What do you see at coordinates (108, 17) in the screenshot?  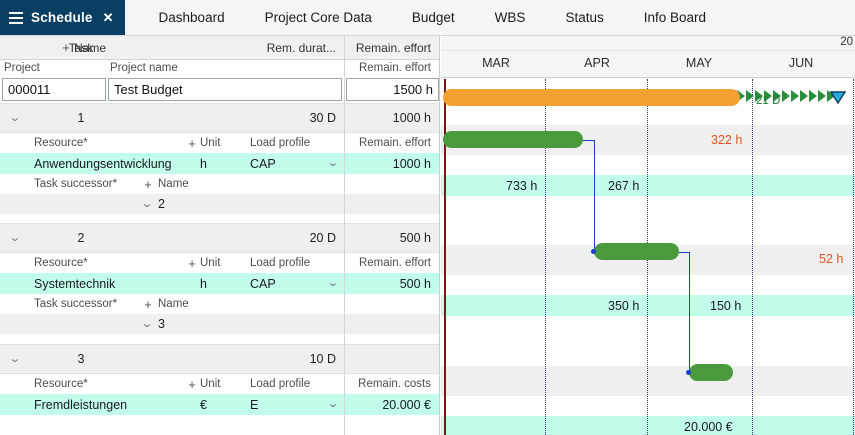 I see `close-icon: ✕` at bounding box center [108, 17].